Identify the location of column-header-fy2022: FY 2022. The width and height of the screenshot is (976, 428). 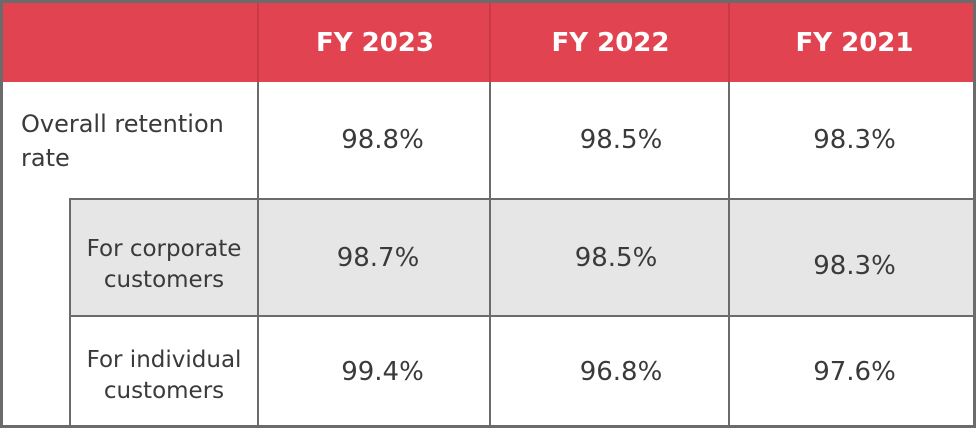
(610, 42).